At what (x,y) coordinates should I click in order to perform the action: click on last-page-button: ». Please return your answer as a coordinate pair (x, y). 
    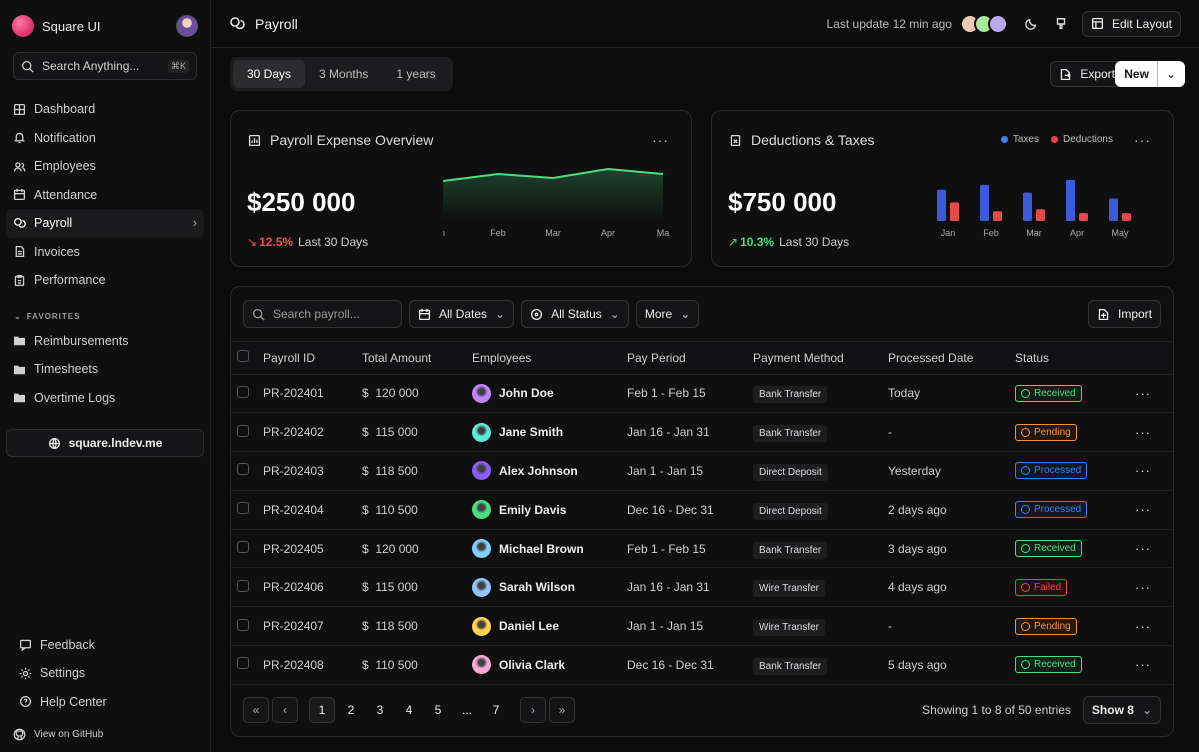
    Looking at the image, I should click on (562, 710).